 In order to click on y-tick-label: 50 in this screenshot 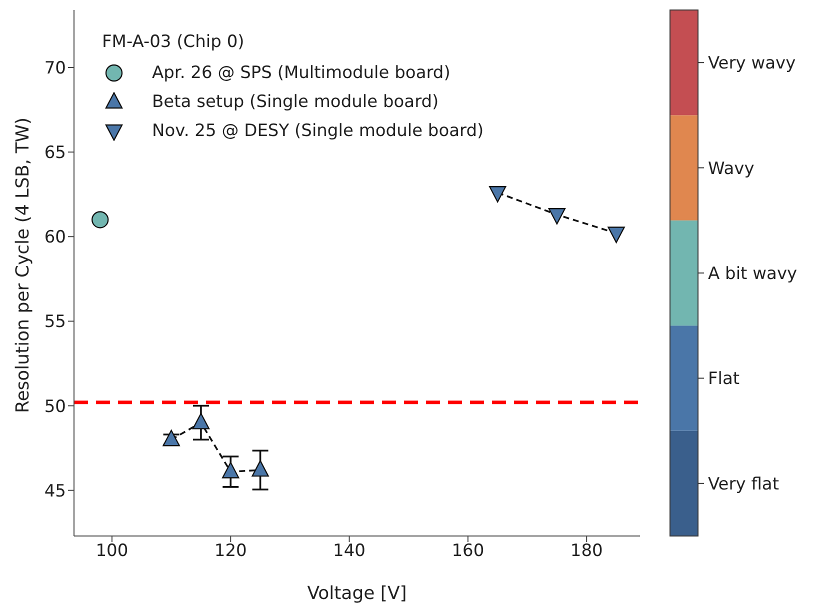, I will do `click(55, 406)`.